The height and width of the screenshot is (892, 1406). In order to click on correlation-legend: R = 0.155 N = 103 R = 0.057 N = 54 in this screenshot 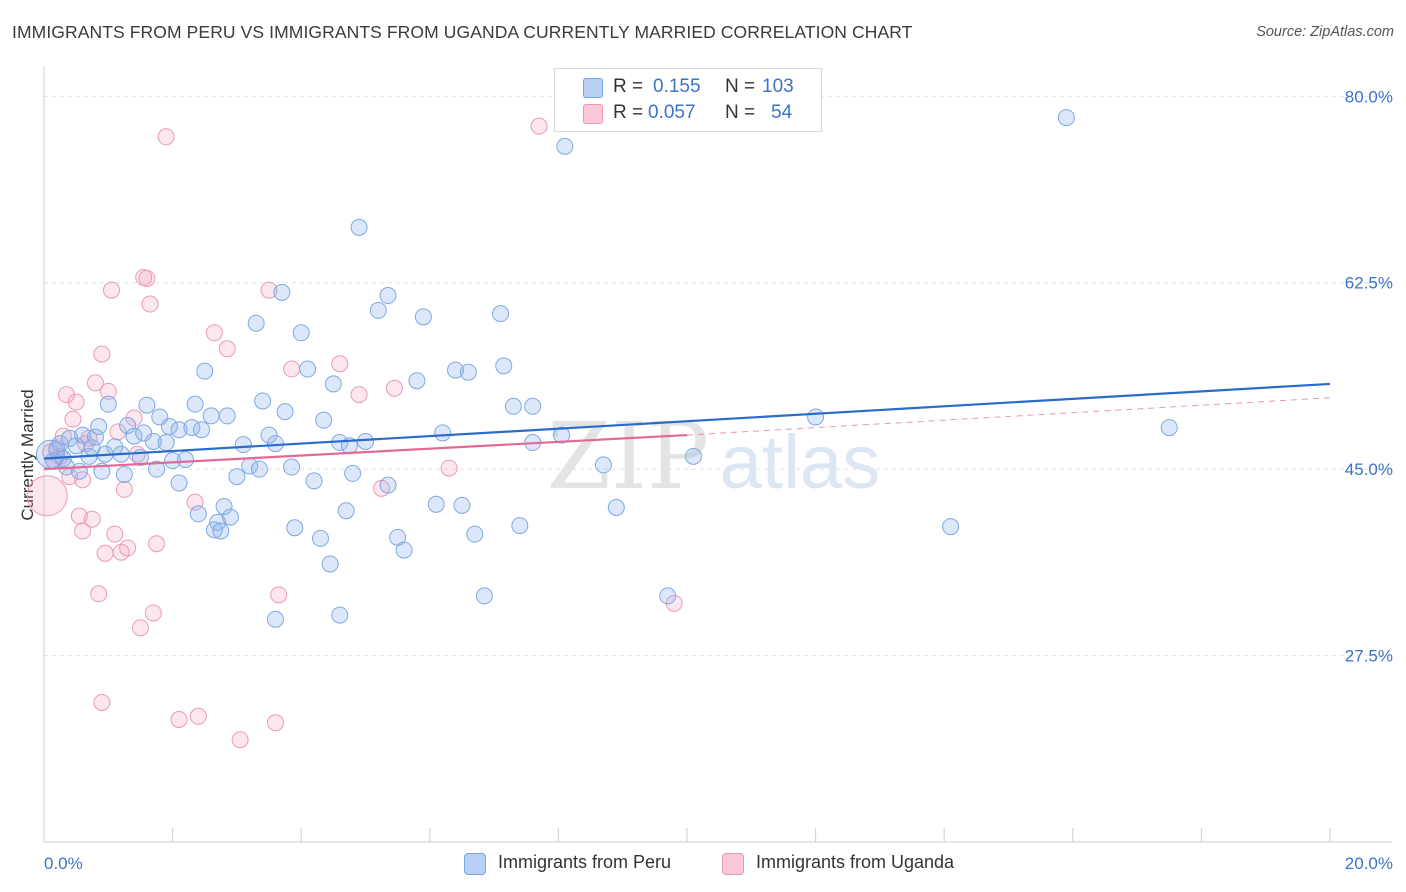, I will do `click(688, 100)`.